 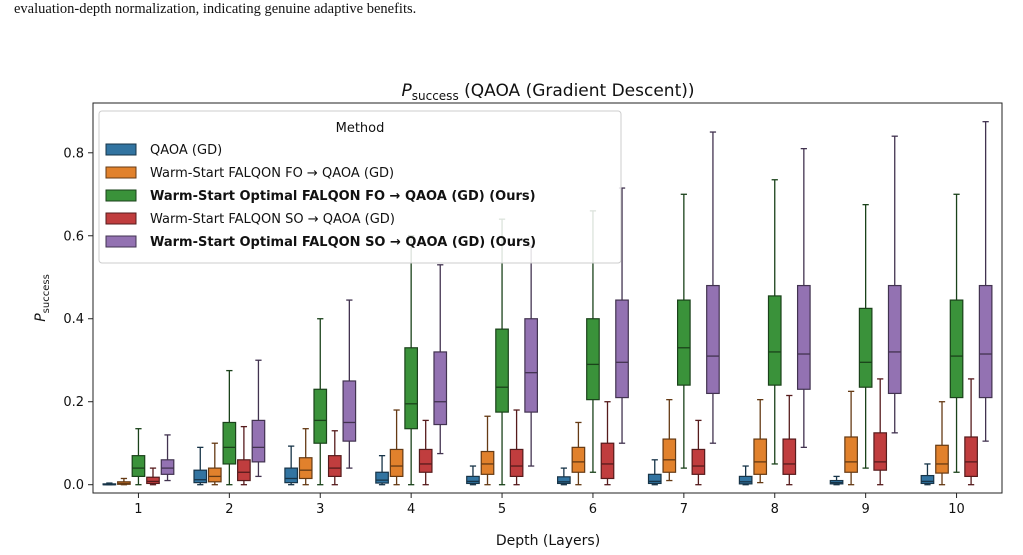 What do you see at coordinates (73, 485) in the screenshot?
I see `y-tick-label: 0.0` at bounding box center [73, 485].